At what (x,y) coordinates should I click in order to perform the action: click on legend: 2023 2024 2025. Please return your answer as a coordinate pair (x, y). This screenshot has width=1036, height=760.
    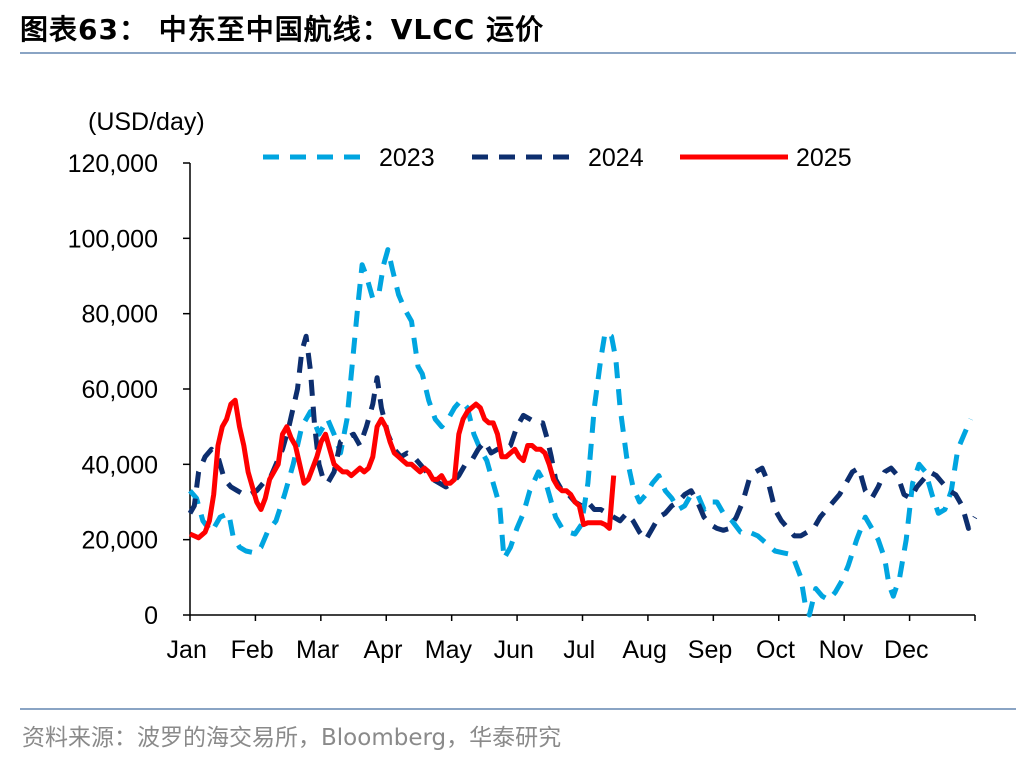
    Looking at the image, I should click on (557, 158).